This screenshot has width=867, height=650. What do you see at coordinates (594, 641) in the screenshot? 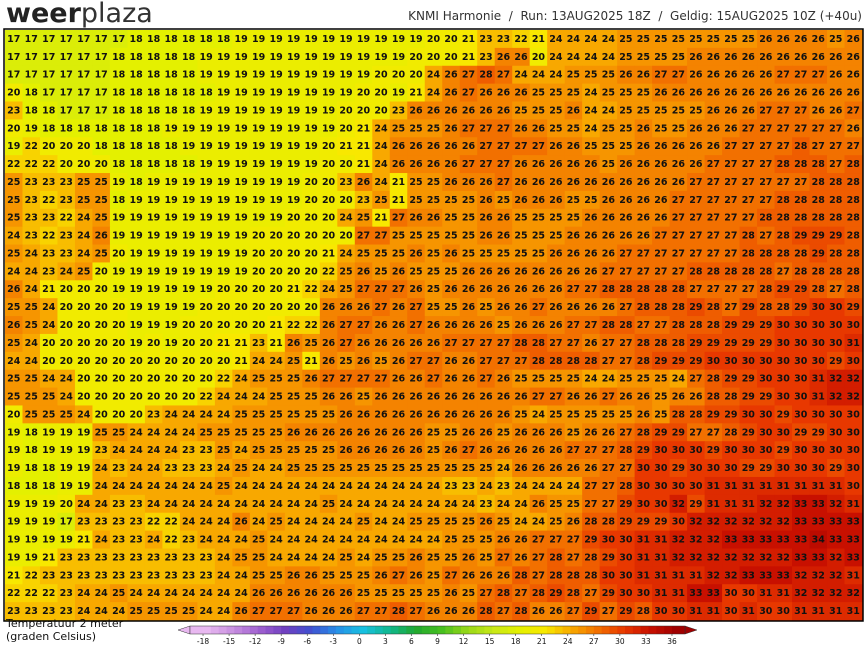
I see `colorbar-tick-label: 27` at bounding box center [594, 641].